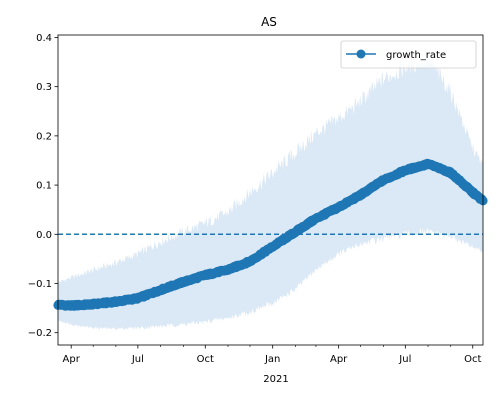 This screenshot has width=500, height=400. Describe the element at coordinates (44, 136) in the screenshot. I see `y-tick-label: 0.2` at that location.